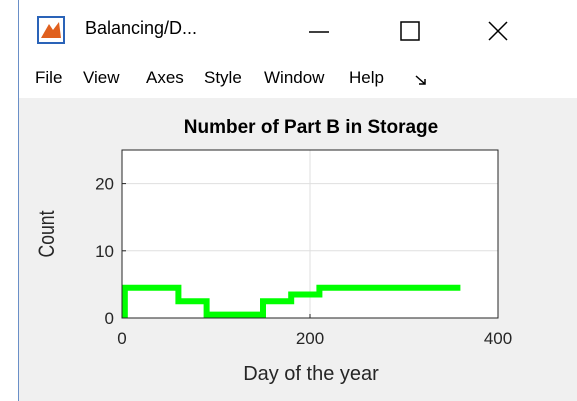 The image size is (577, 401). I want to click on x-tick-label: 400, so click(498, 338).